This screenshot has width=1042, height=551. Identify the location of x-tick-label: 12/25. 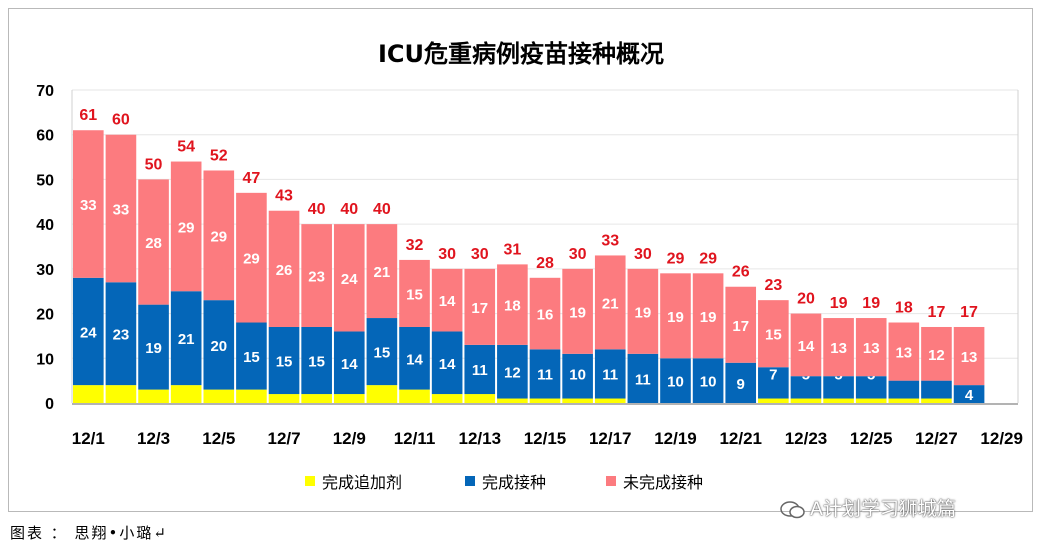
(871, 438).